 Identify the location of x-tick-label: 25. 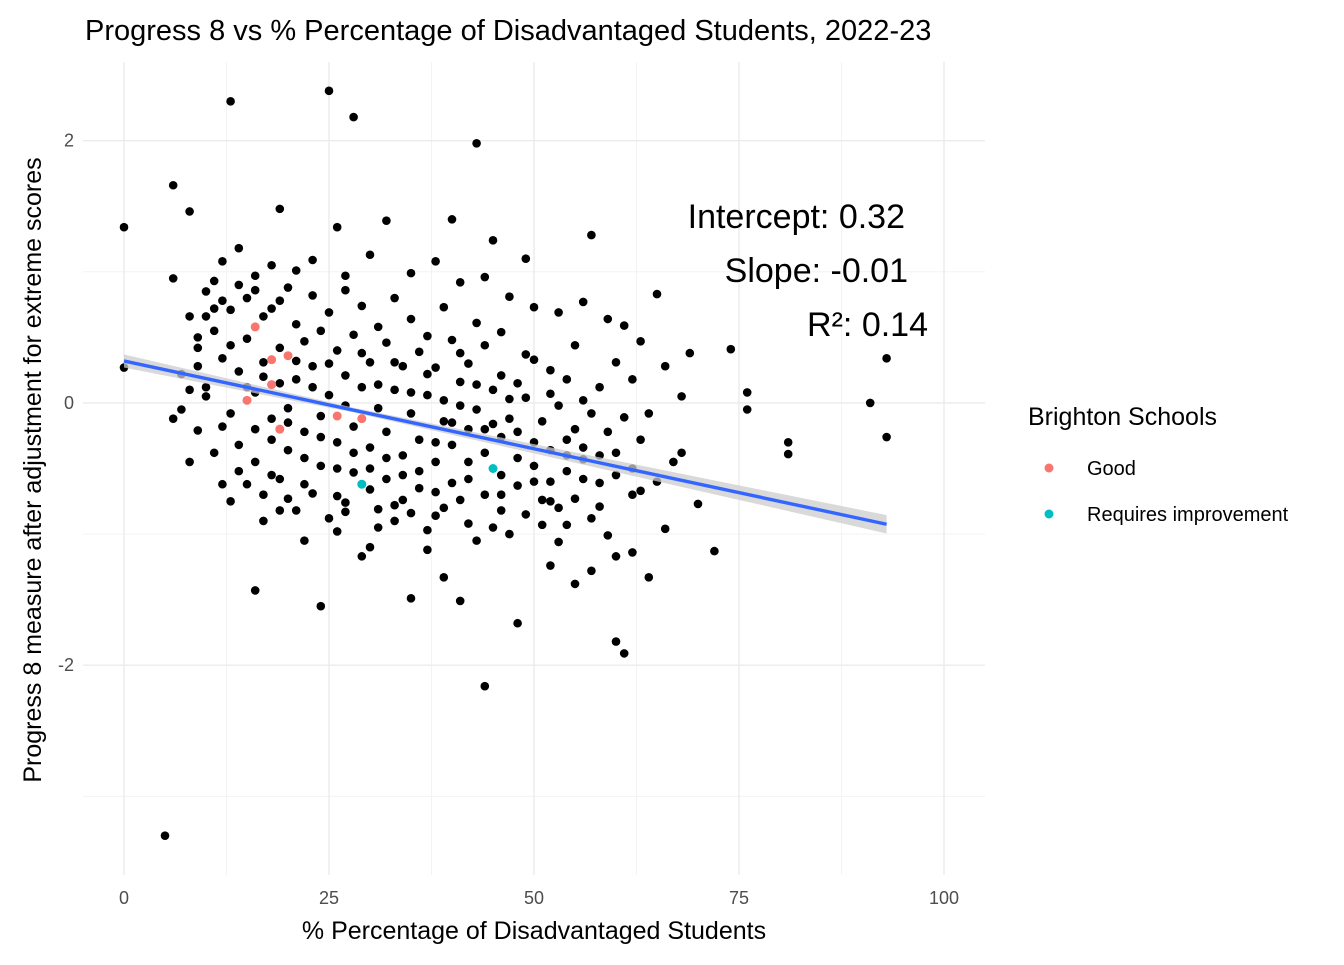
(329, 898).